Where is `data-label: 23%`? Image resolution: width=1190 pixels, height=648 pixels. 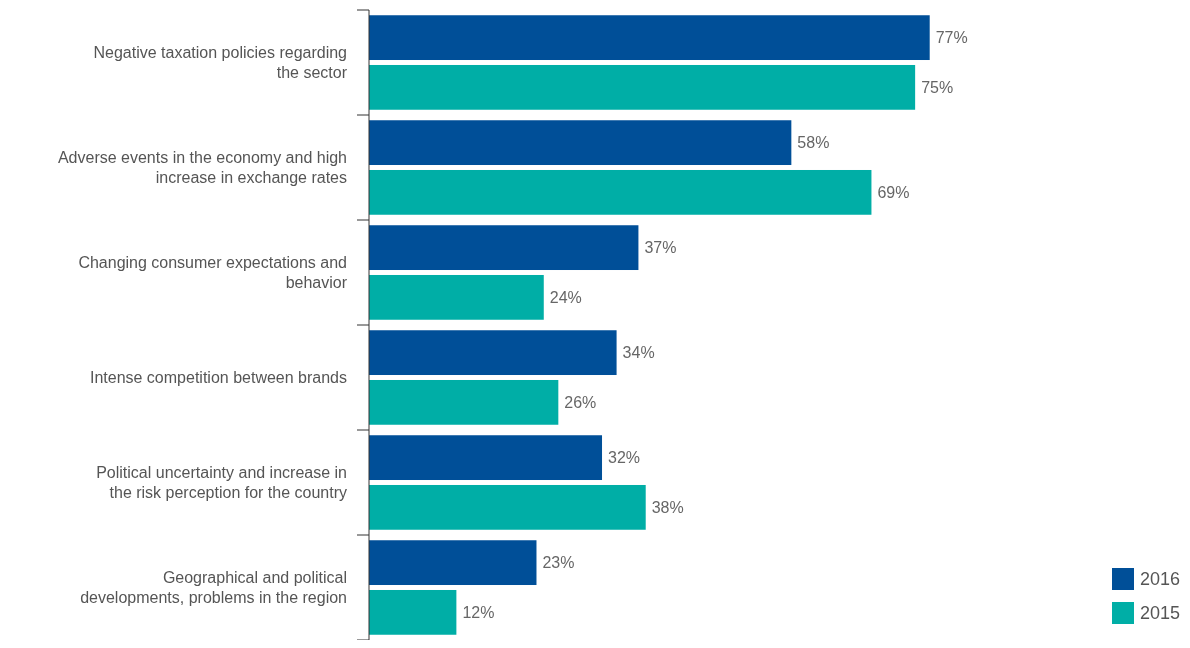 data-label: 23% is located at coordinates (558, 563).